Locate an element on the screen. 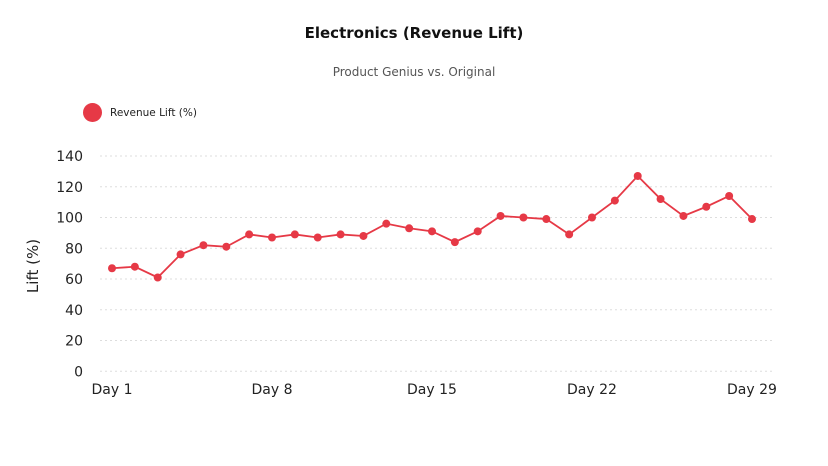 This screenshot has width=828, height=466. y-tick-label: 0 is located at coordinates (78, 372).